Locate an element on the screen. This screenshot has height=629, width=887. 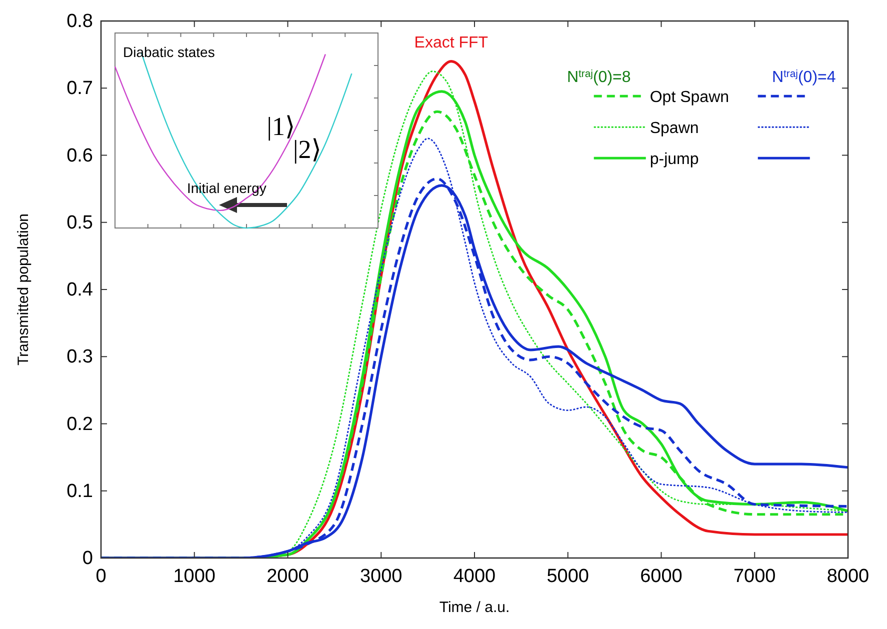
annotation: N$^{traj}$(0)=8 is located at coordinates (598, 77).